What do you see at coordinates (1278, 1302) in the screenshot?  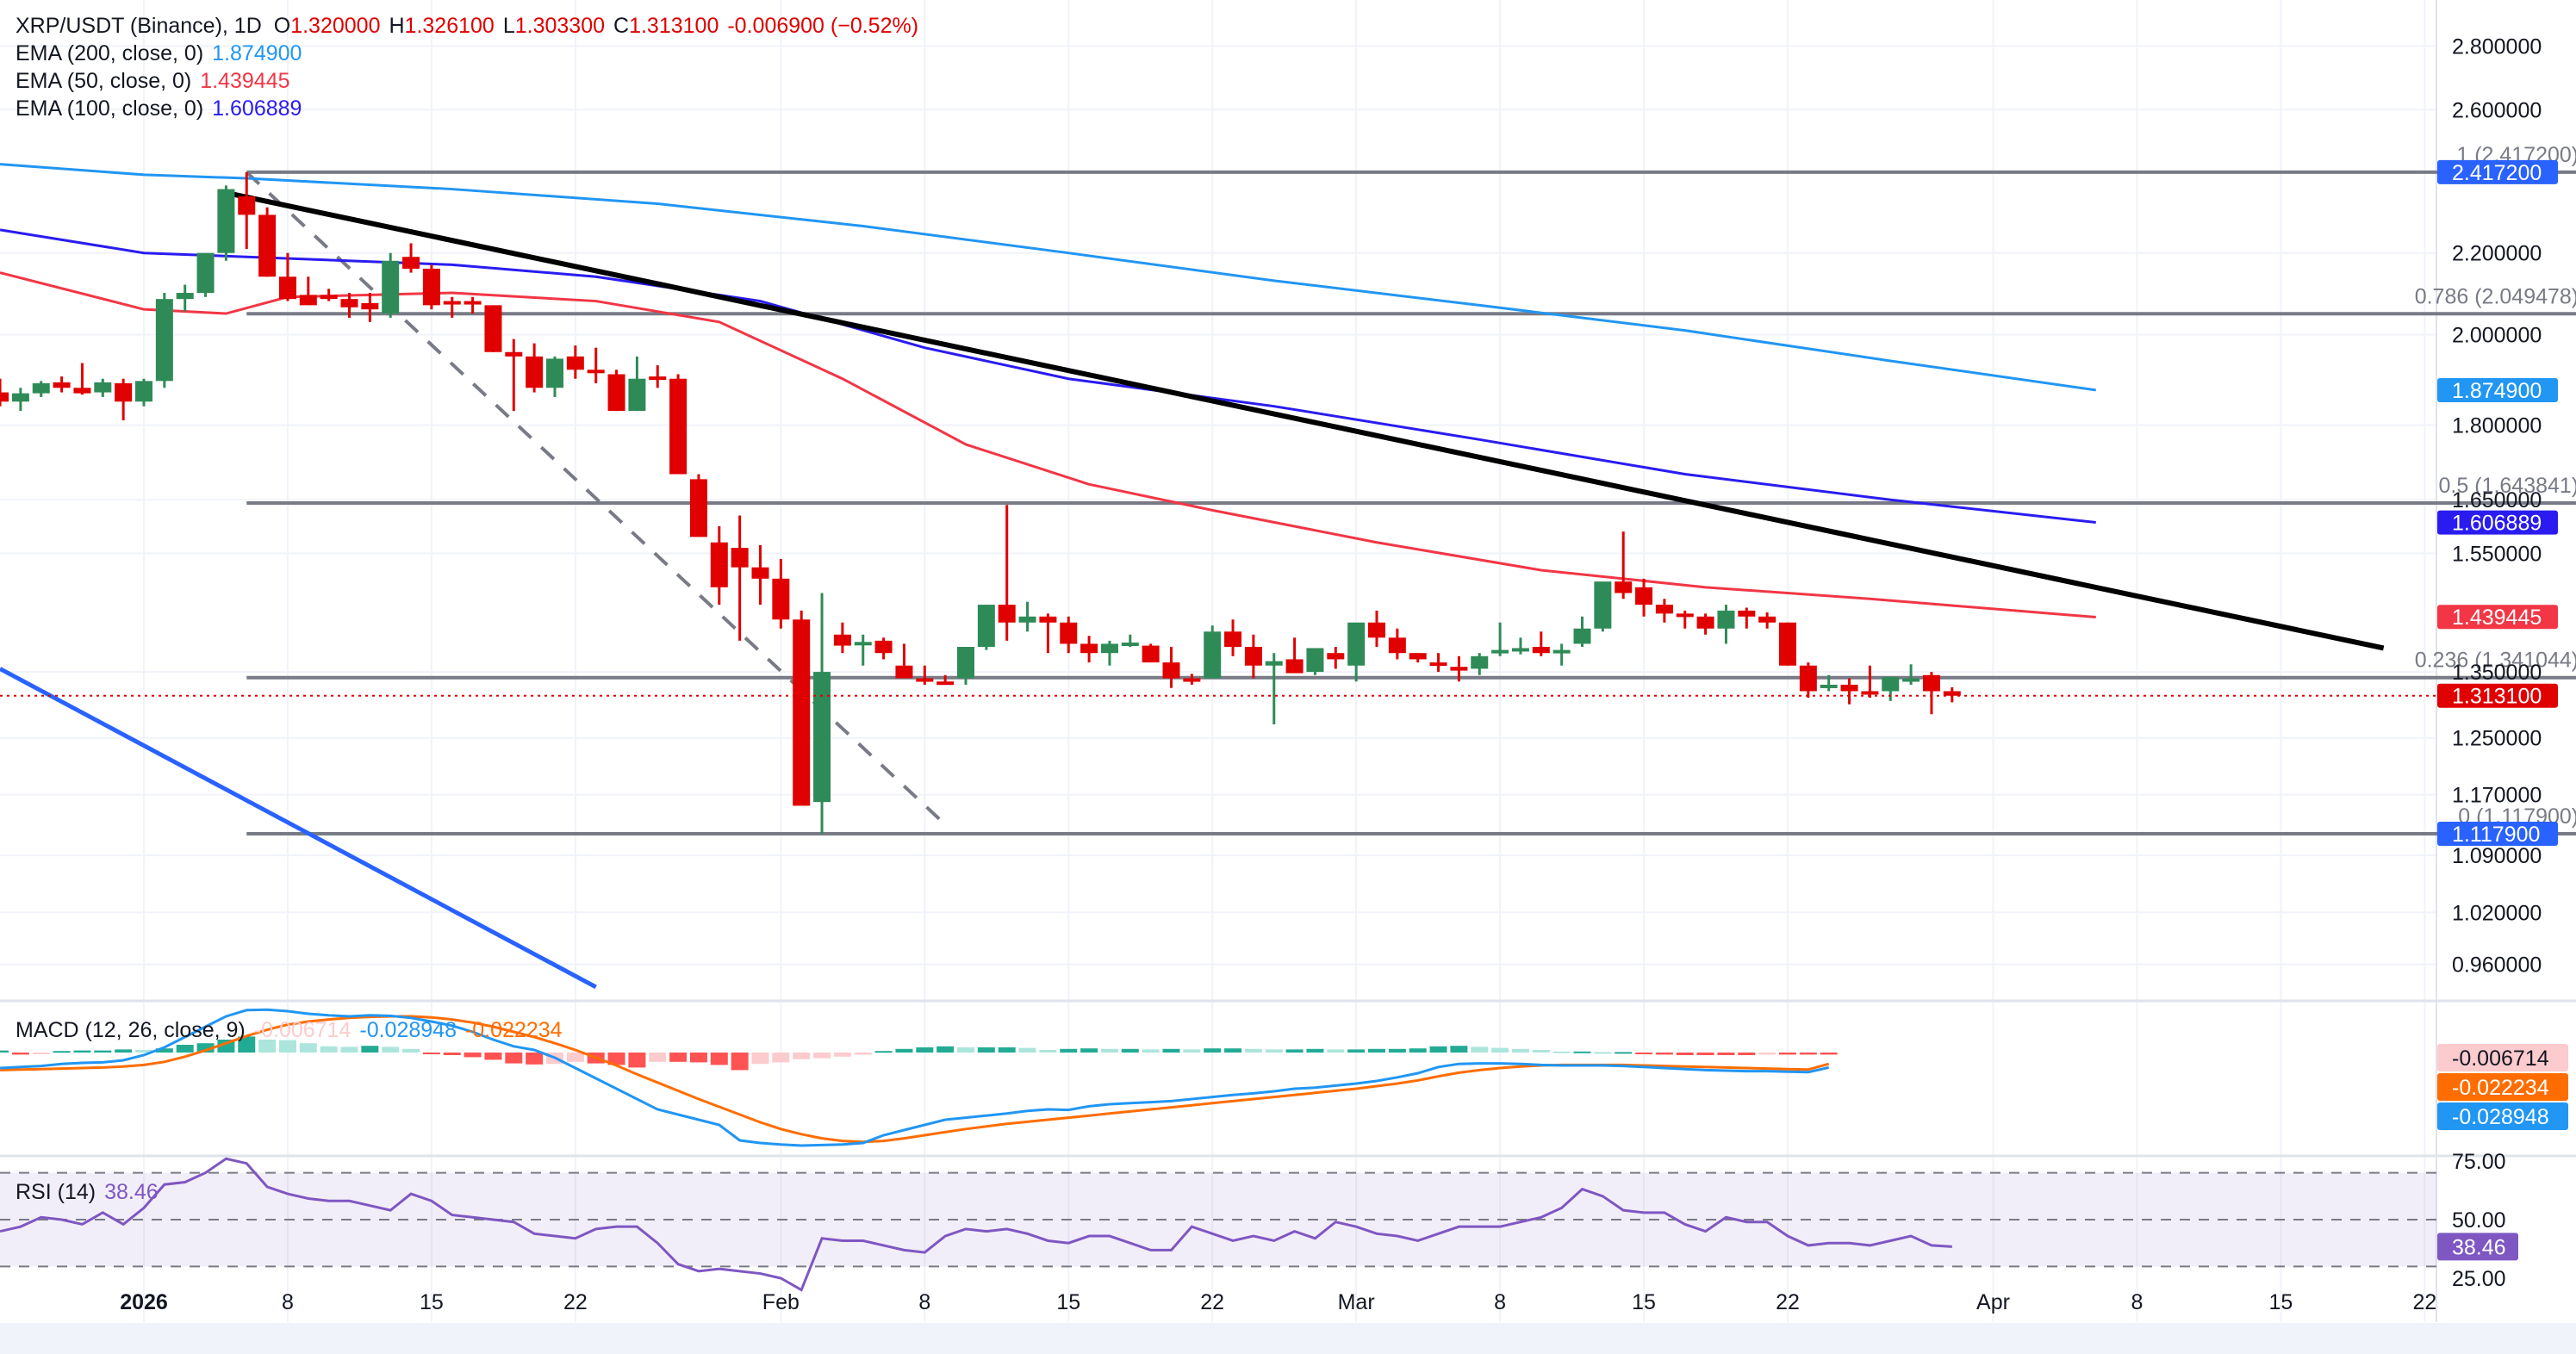 I see `time-axis: 2026 8 15 22 Feb 8 15 22 Mar 8 15 22 Apr 8 15 22` at bounding box center [1278, 1302].